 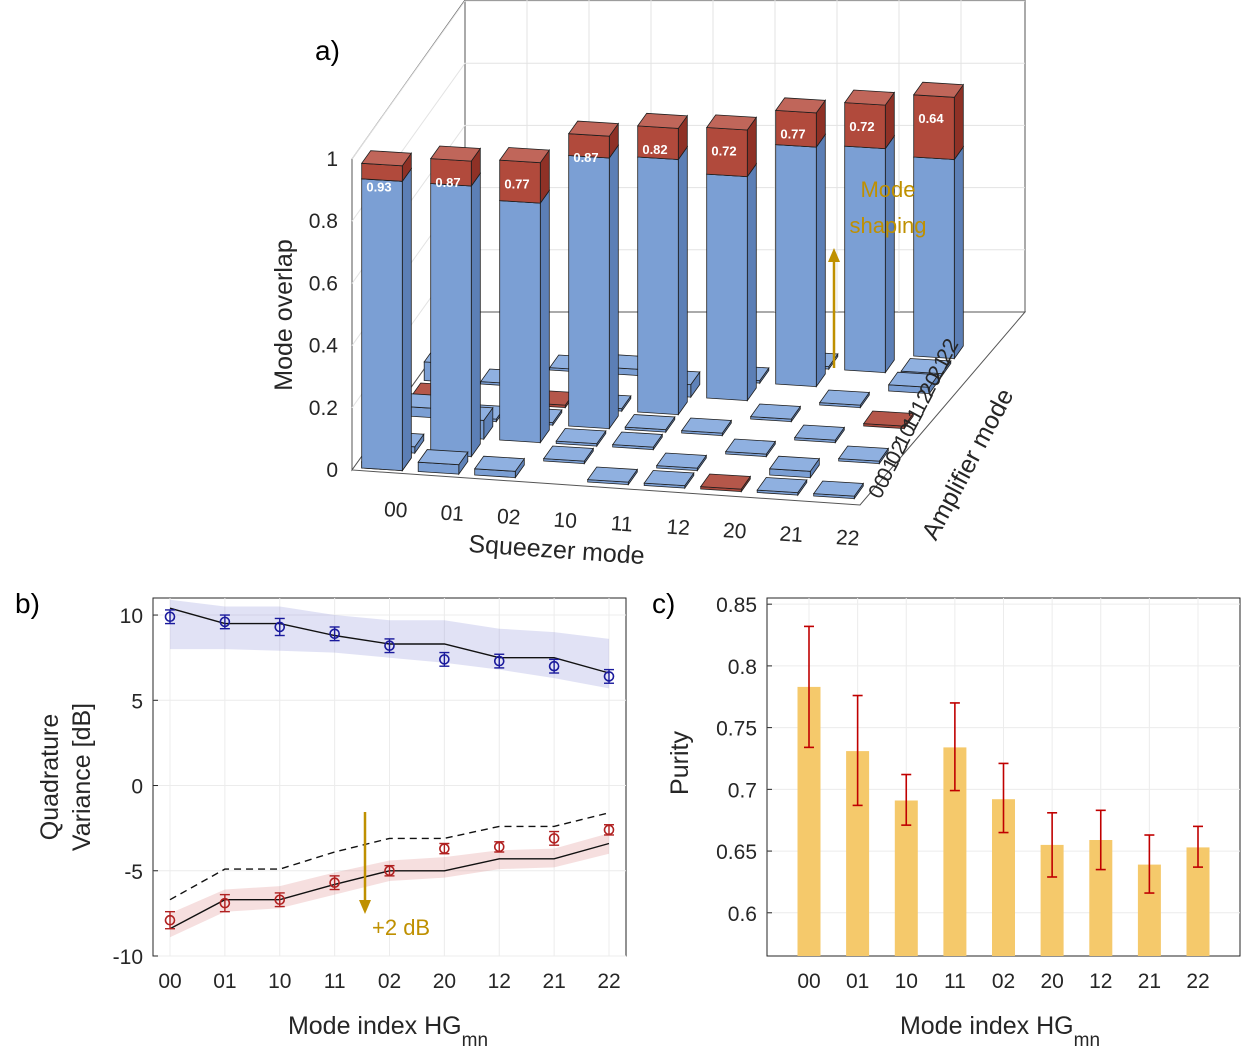 What do you see at coordinates (847, 538) in the screenshot?
I see `squeezer-tick-label: 22` at bounding box center [847, 538].